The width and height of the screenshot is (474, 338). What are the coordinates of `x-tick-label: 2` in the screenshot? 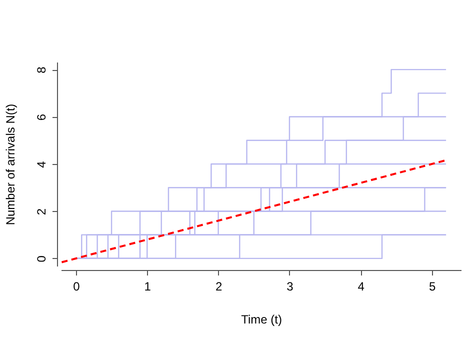 It's located at (218, 287).